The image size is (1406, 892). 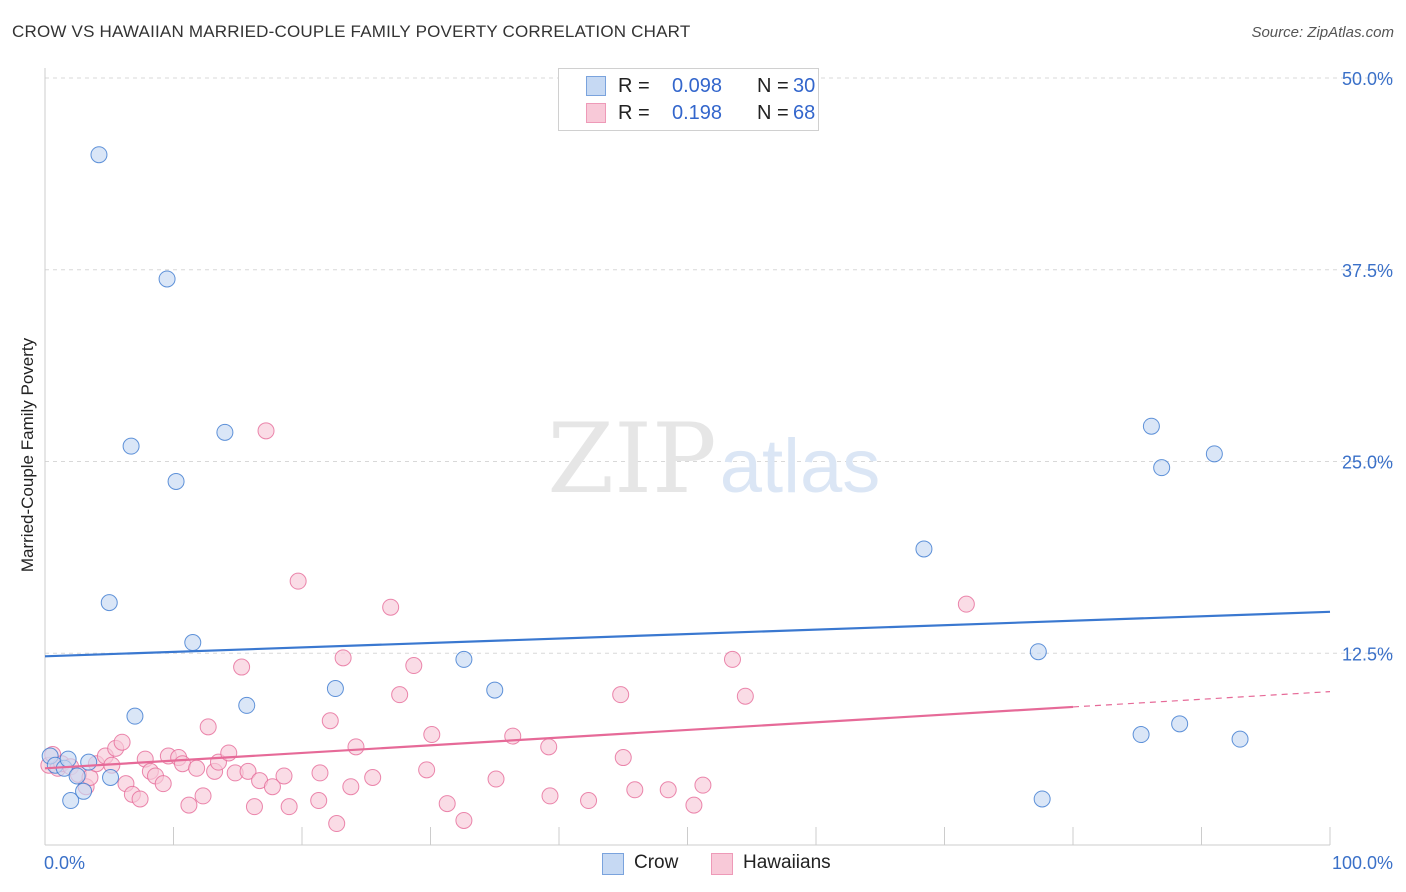 I want to click on y-tick-label: 37.5%, so click(x=1367, y=271).